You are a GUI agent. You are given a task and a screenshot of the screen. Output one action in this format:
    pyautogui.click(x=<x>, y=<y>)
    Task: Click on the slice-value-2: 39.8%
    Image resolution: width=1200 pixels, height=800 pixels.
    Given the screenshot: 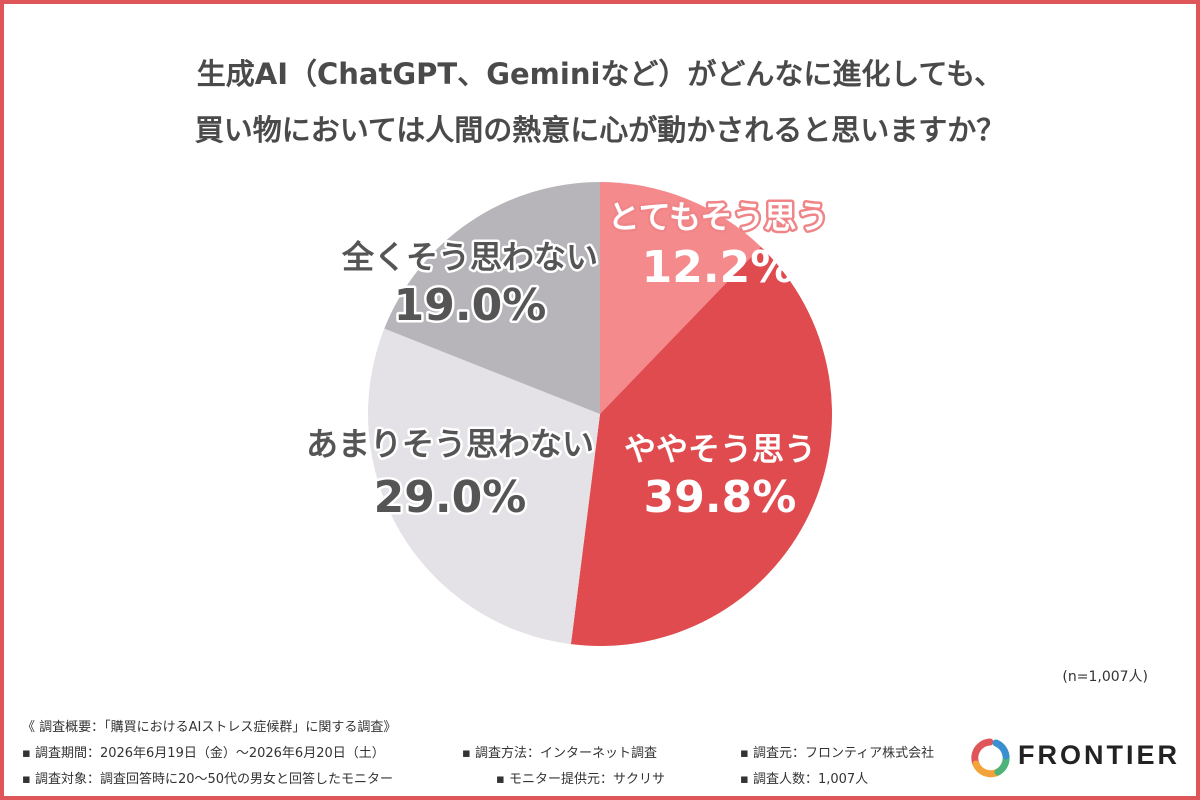 What is the action you would take?
    pyautogui.click(x=720, y=497)
    